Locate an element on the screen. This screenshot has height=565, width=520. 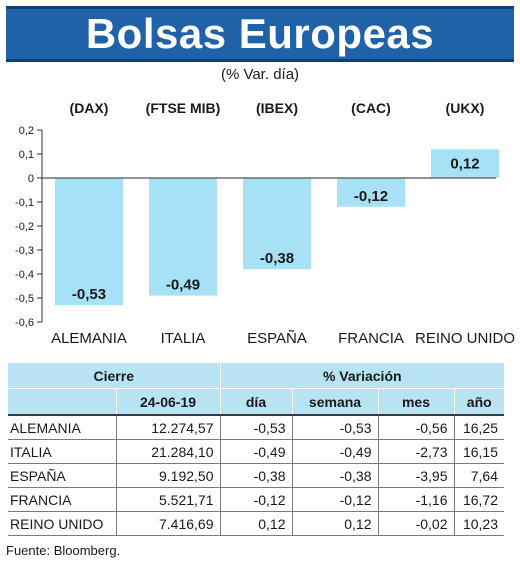
cell-cierre: 5.521,71 is located at coordinates (167, 499).